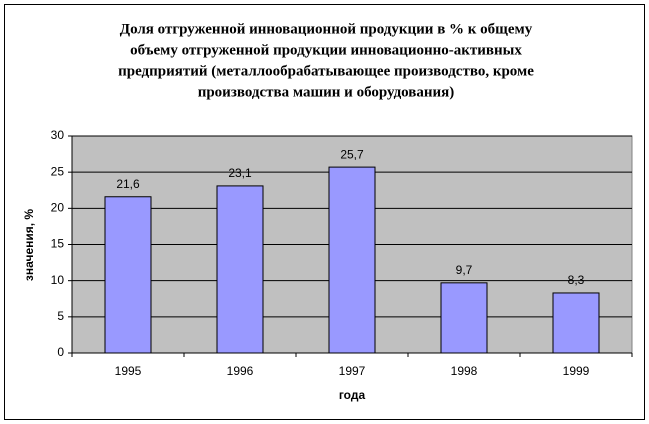 Image resolution: width=649 pixels, height=424 pixels. Describe the element at coordinates (464, 270) in the screenshot. I see `value-label: 9,7` at that location.